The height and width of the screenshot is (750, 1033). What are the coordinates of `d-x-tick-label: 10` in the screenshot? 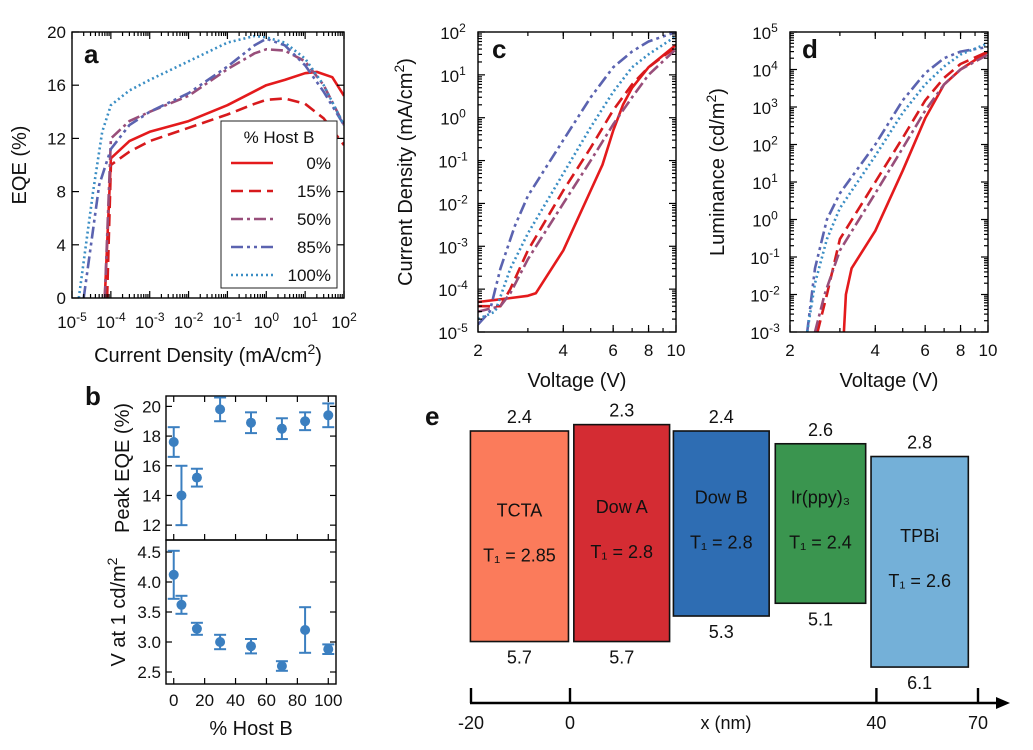 It's located at (988, 350).